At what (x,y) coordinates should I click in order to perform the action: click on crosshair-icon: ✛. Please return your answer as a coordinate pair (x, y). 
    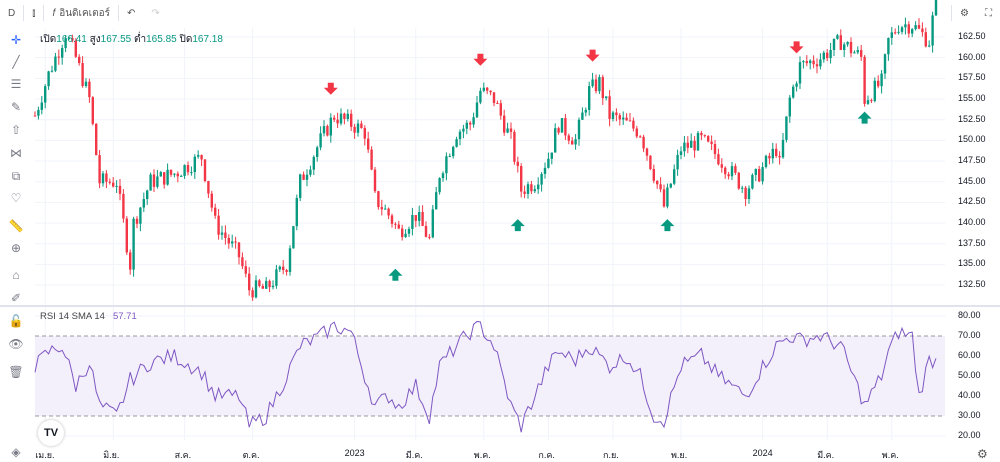
    Looking at the image, I should click on (16, 40).